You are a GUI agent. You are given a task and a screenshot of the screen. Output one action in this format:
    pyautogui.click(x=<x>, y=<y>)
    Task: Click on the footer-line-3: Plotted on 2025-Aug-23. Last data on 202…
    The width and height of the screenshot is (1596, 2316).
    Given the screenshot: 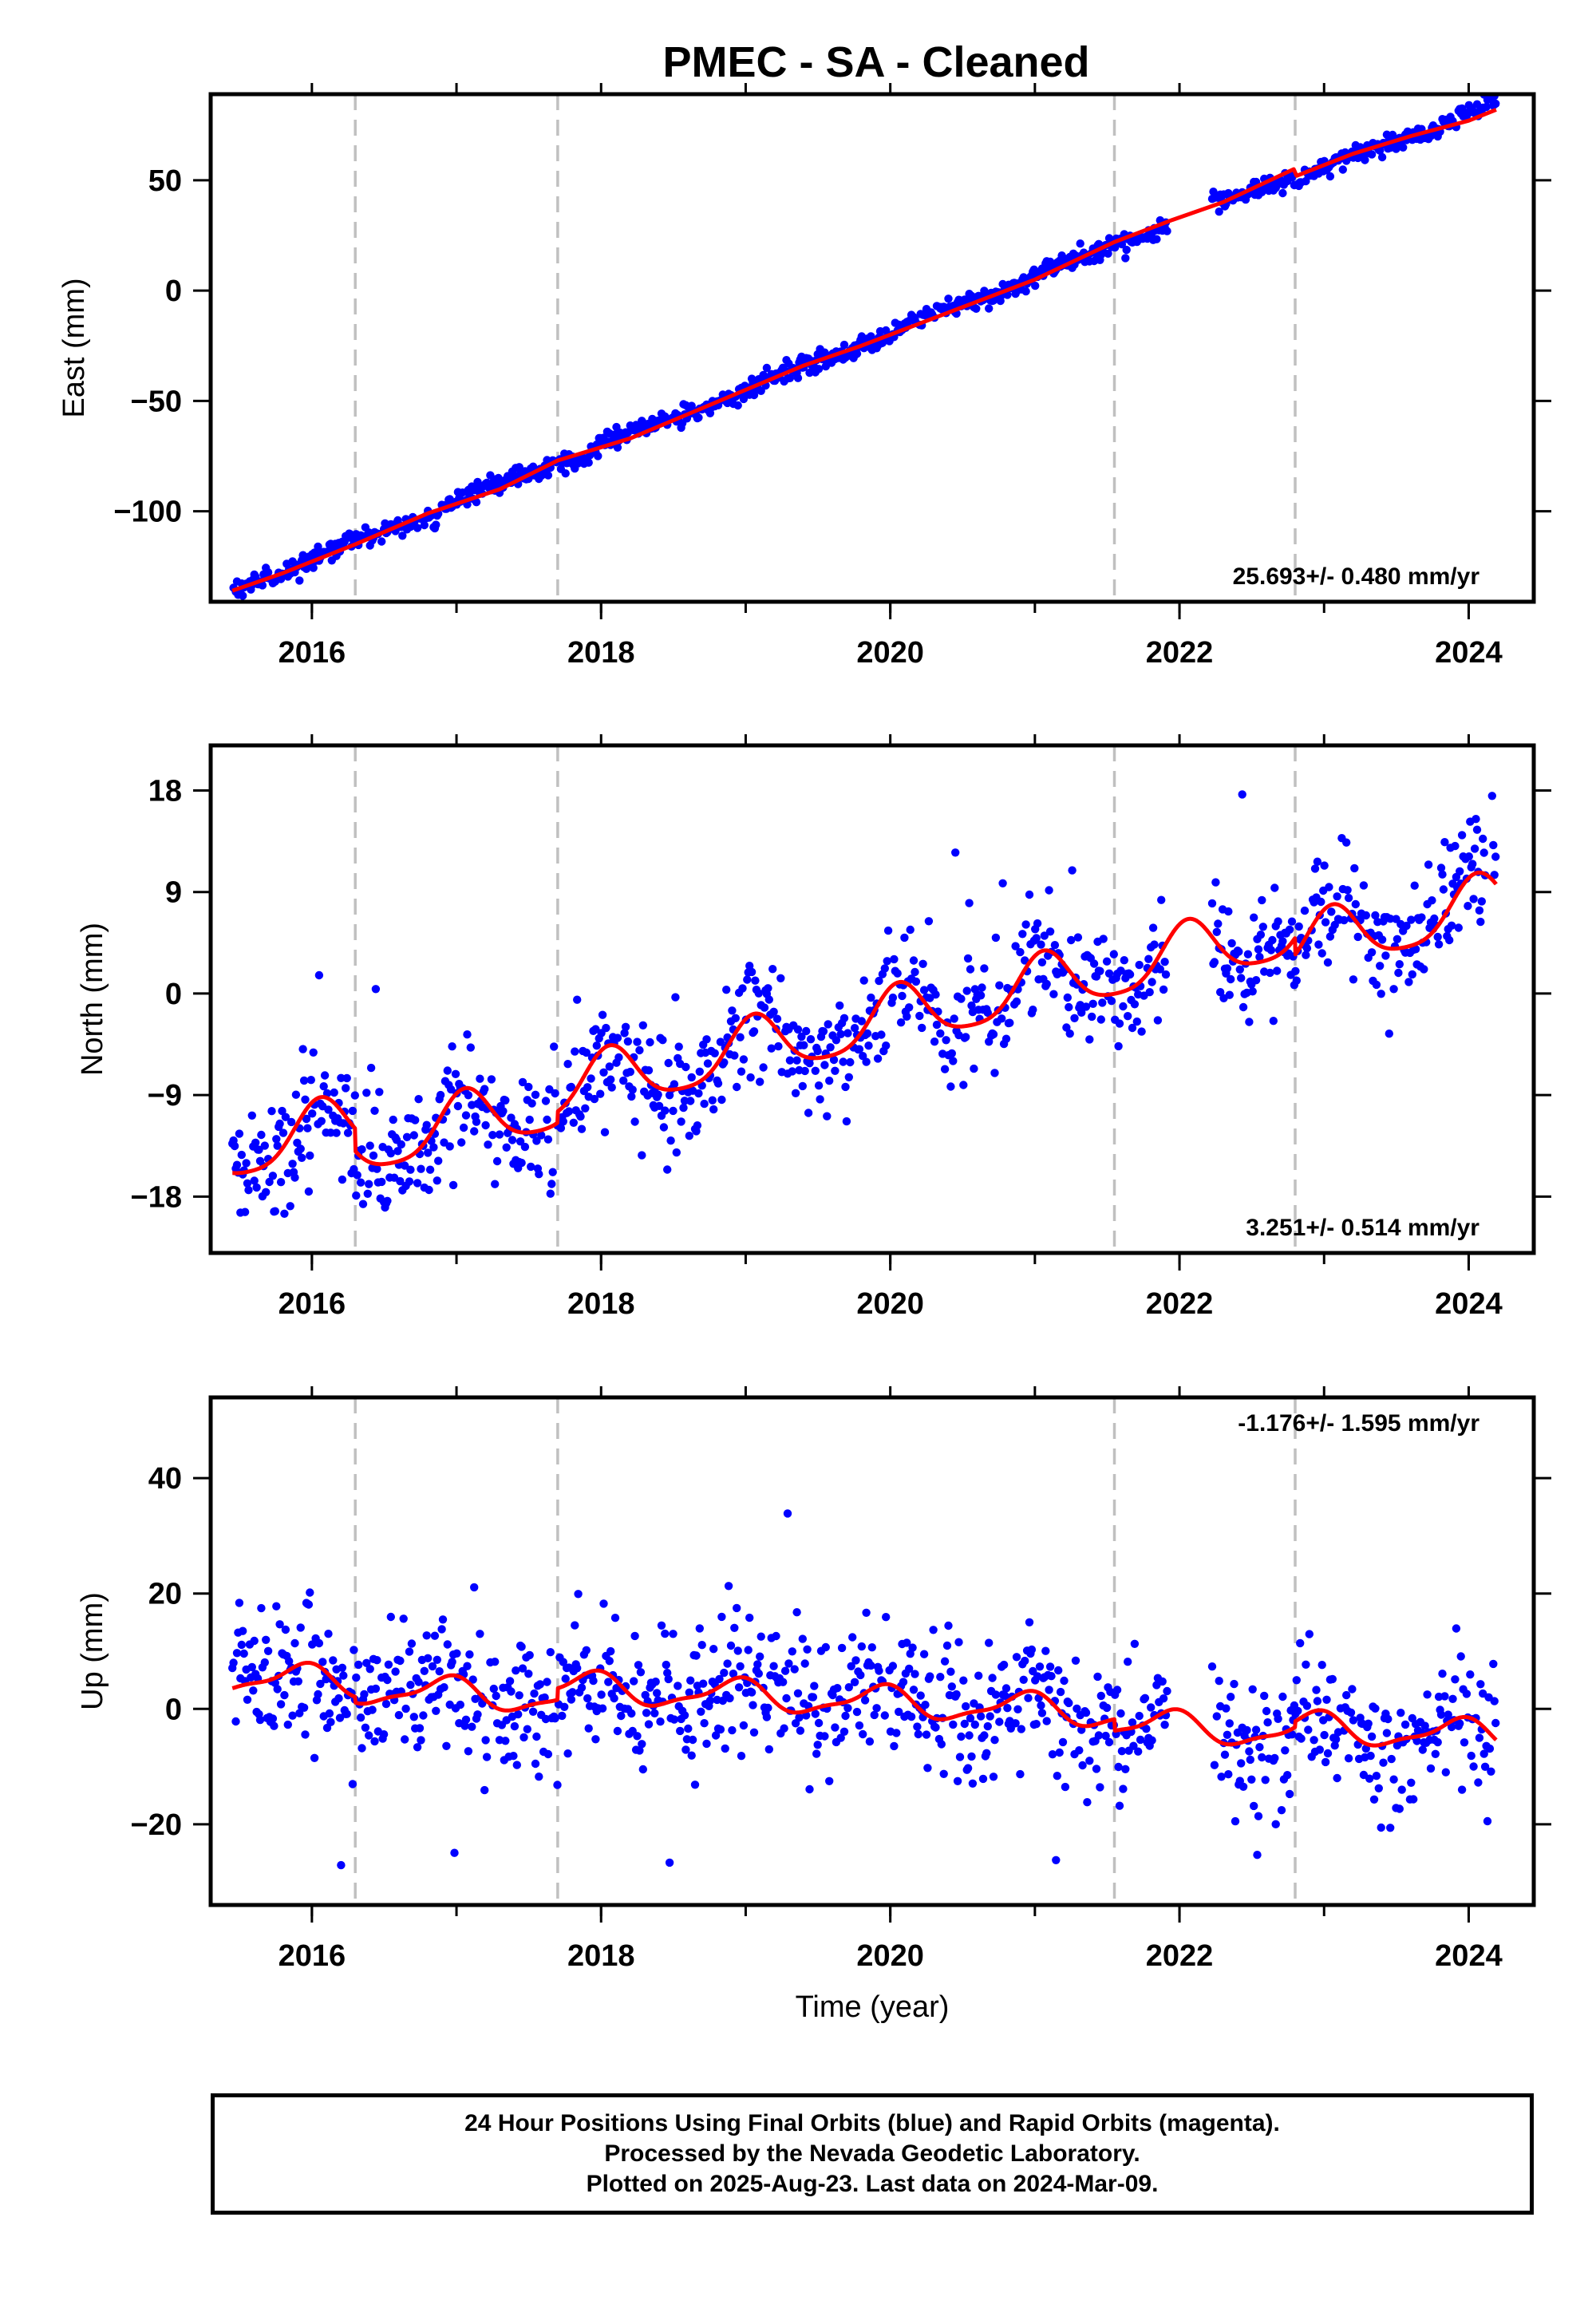 What is the action you would take?
    pyautogui.click(x=873, y=2184)
    